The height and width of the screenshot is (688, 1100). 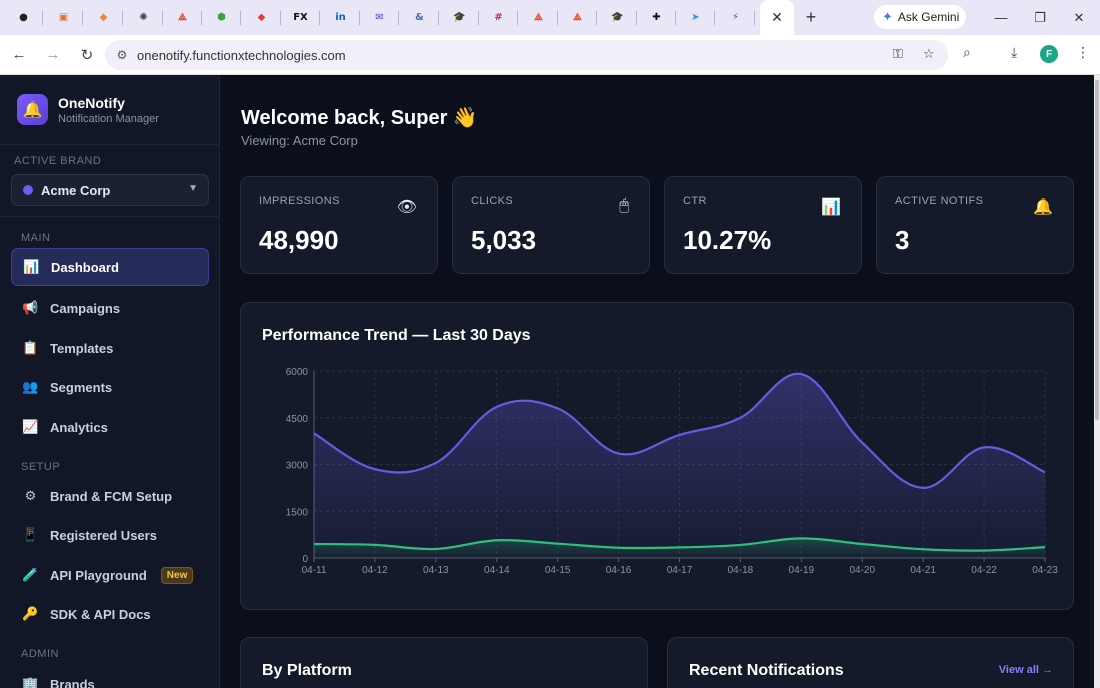 I want to click on sidebar-item-registered-users: 📱 Registered Users, so click(x=110, y=535).